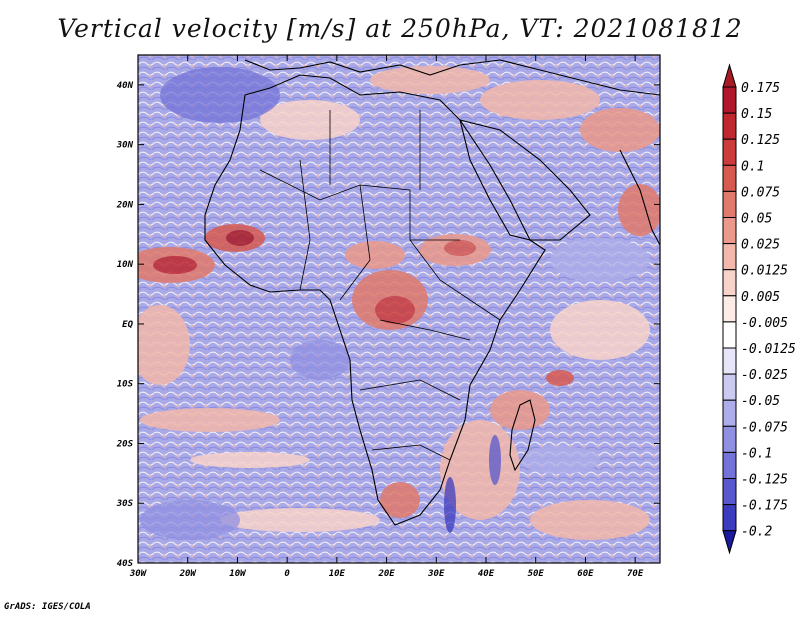 This screenshot has width=800, height=618. I want to click on lon-tick-label: 70E, so click(635, 574).